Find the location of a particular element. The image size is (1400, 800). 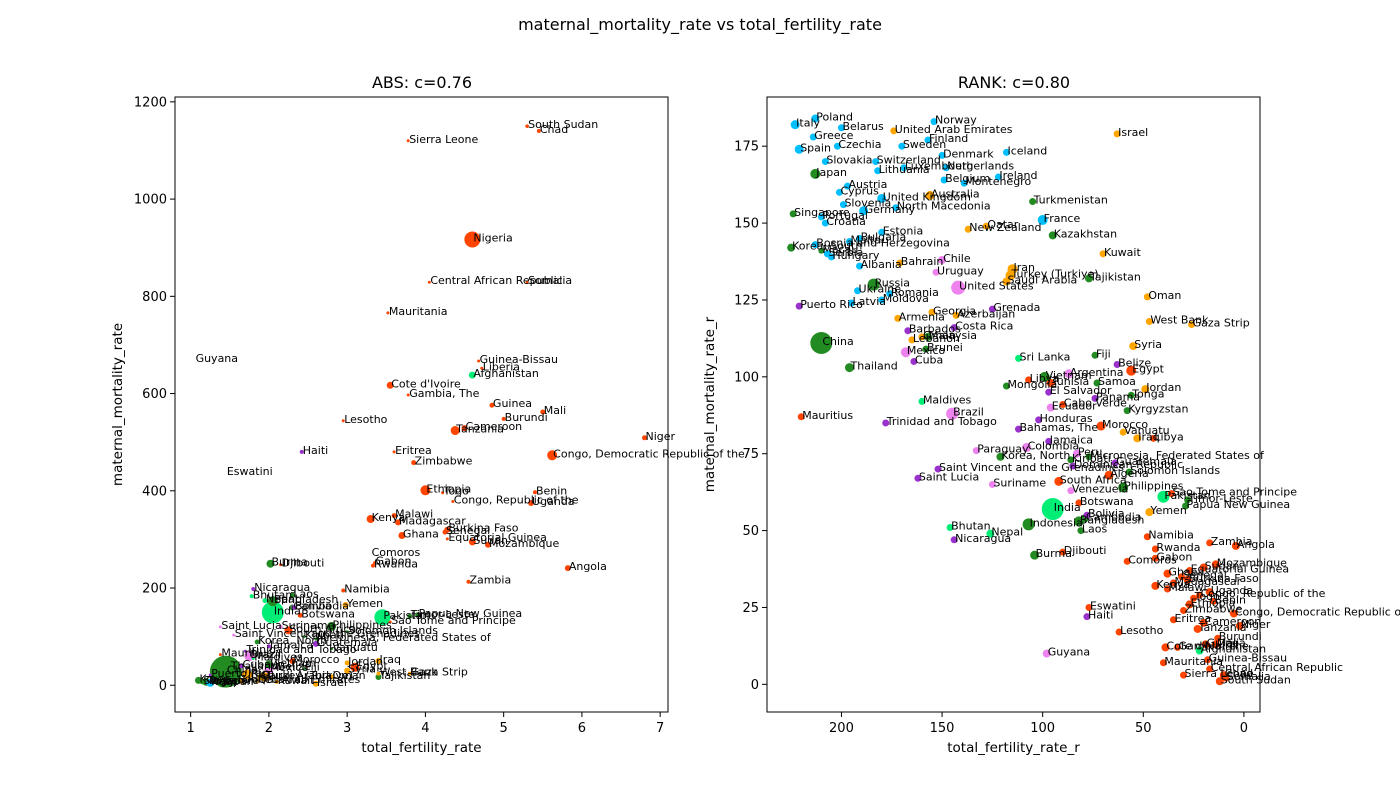

rank-point-label: Maldives is located at coordinates (947, 399).